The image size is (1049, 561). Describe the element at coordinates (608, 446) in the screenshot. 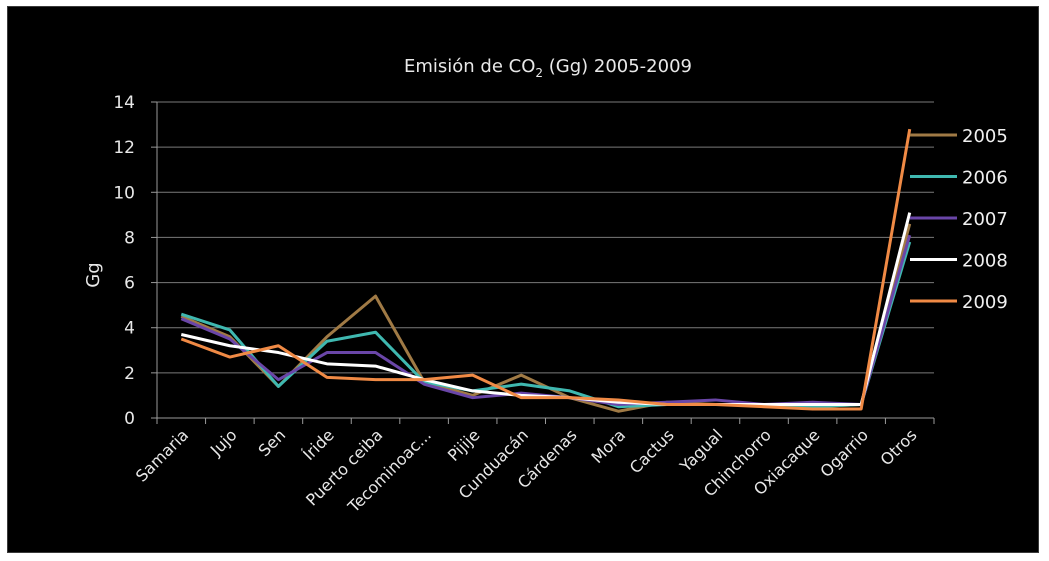

I see `x-tick-label: Mora` at that location.